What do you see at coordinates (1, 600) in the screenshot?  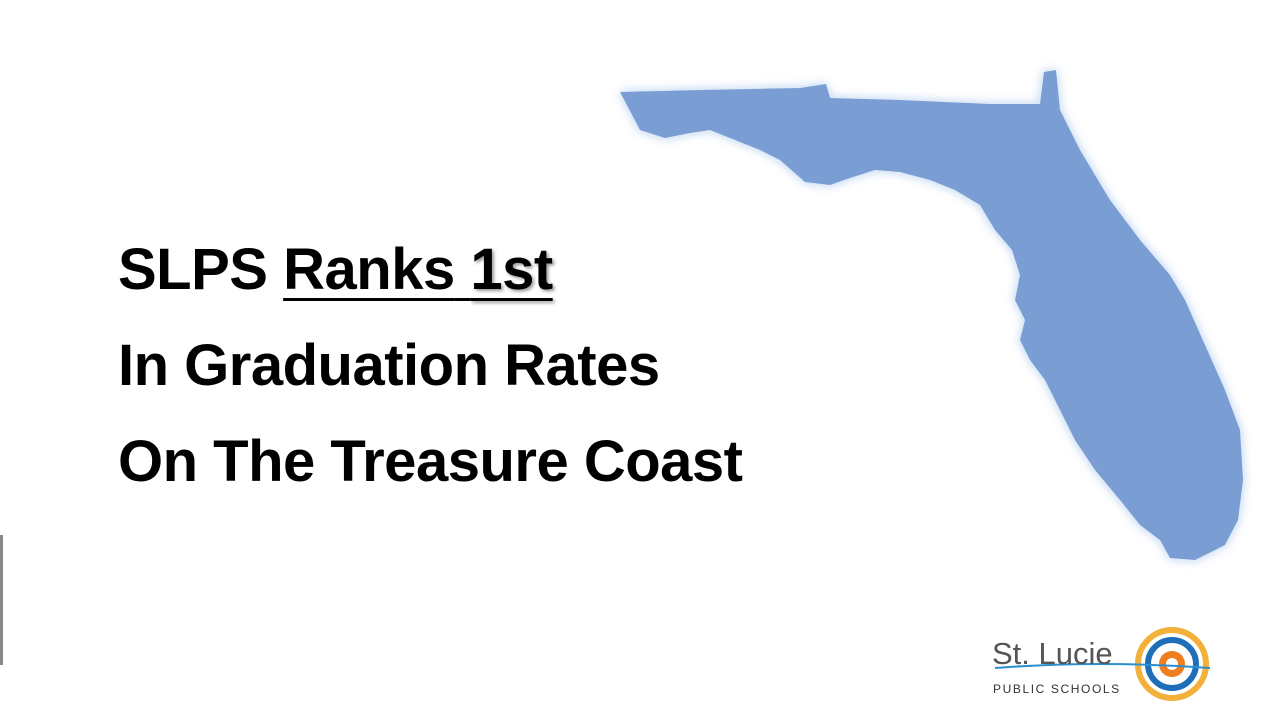 I see `edge-line` at bounding box center [1, 600].